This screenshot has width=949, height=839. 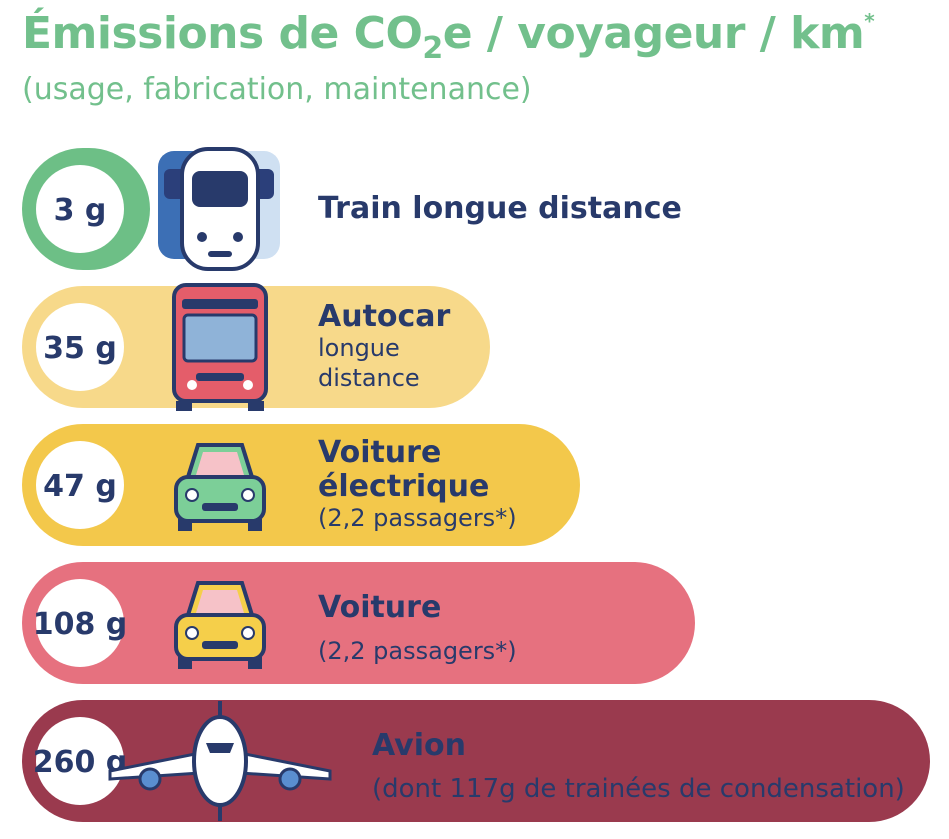 I want to click on chart-subtitle: (usage, fabrication, maintenance), so click(x=277, y=89).